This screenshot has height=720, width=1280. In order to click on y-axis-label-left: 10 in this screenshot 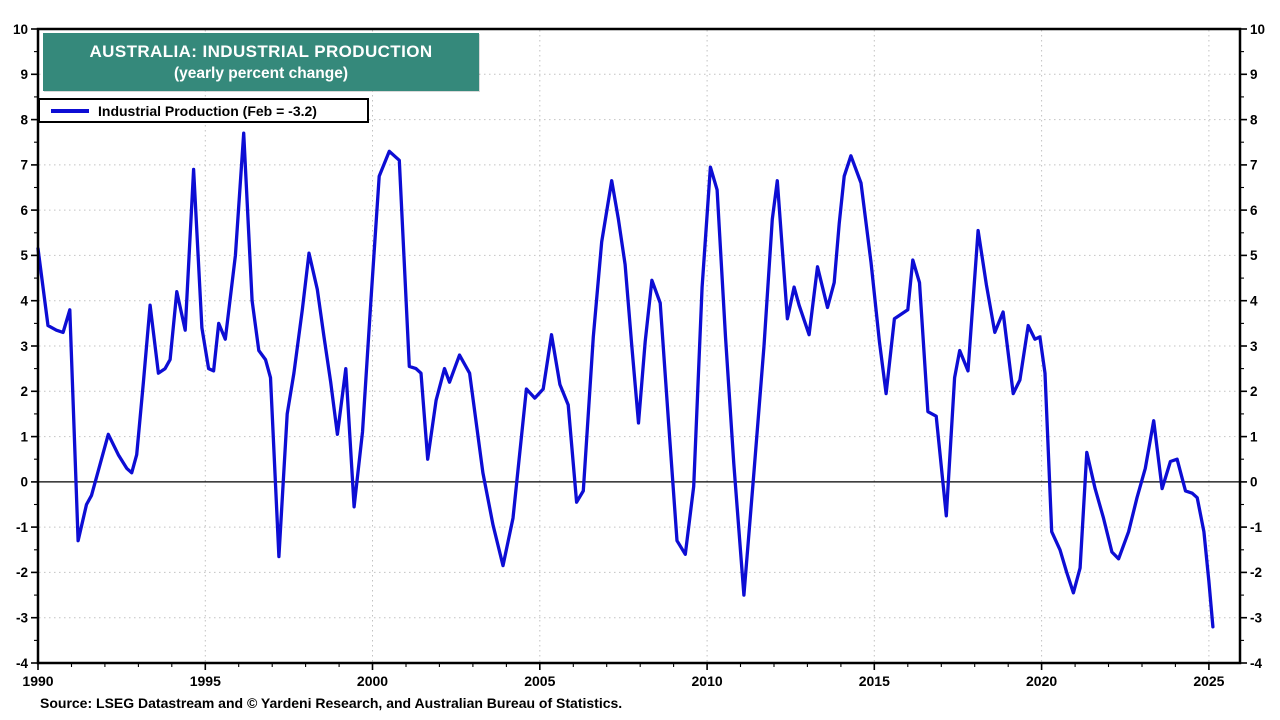, I will do `click(20, 29)`.